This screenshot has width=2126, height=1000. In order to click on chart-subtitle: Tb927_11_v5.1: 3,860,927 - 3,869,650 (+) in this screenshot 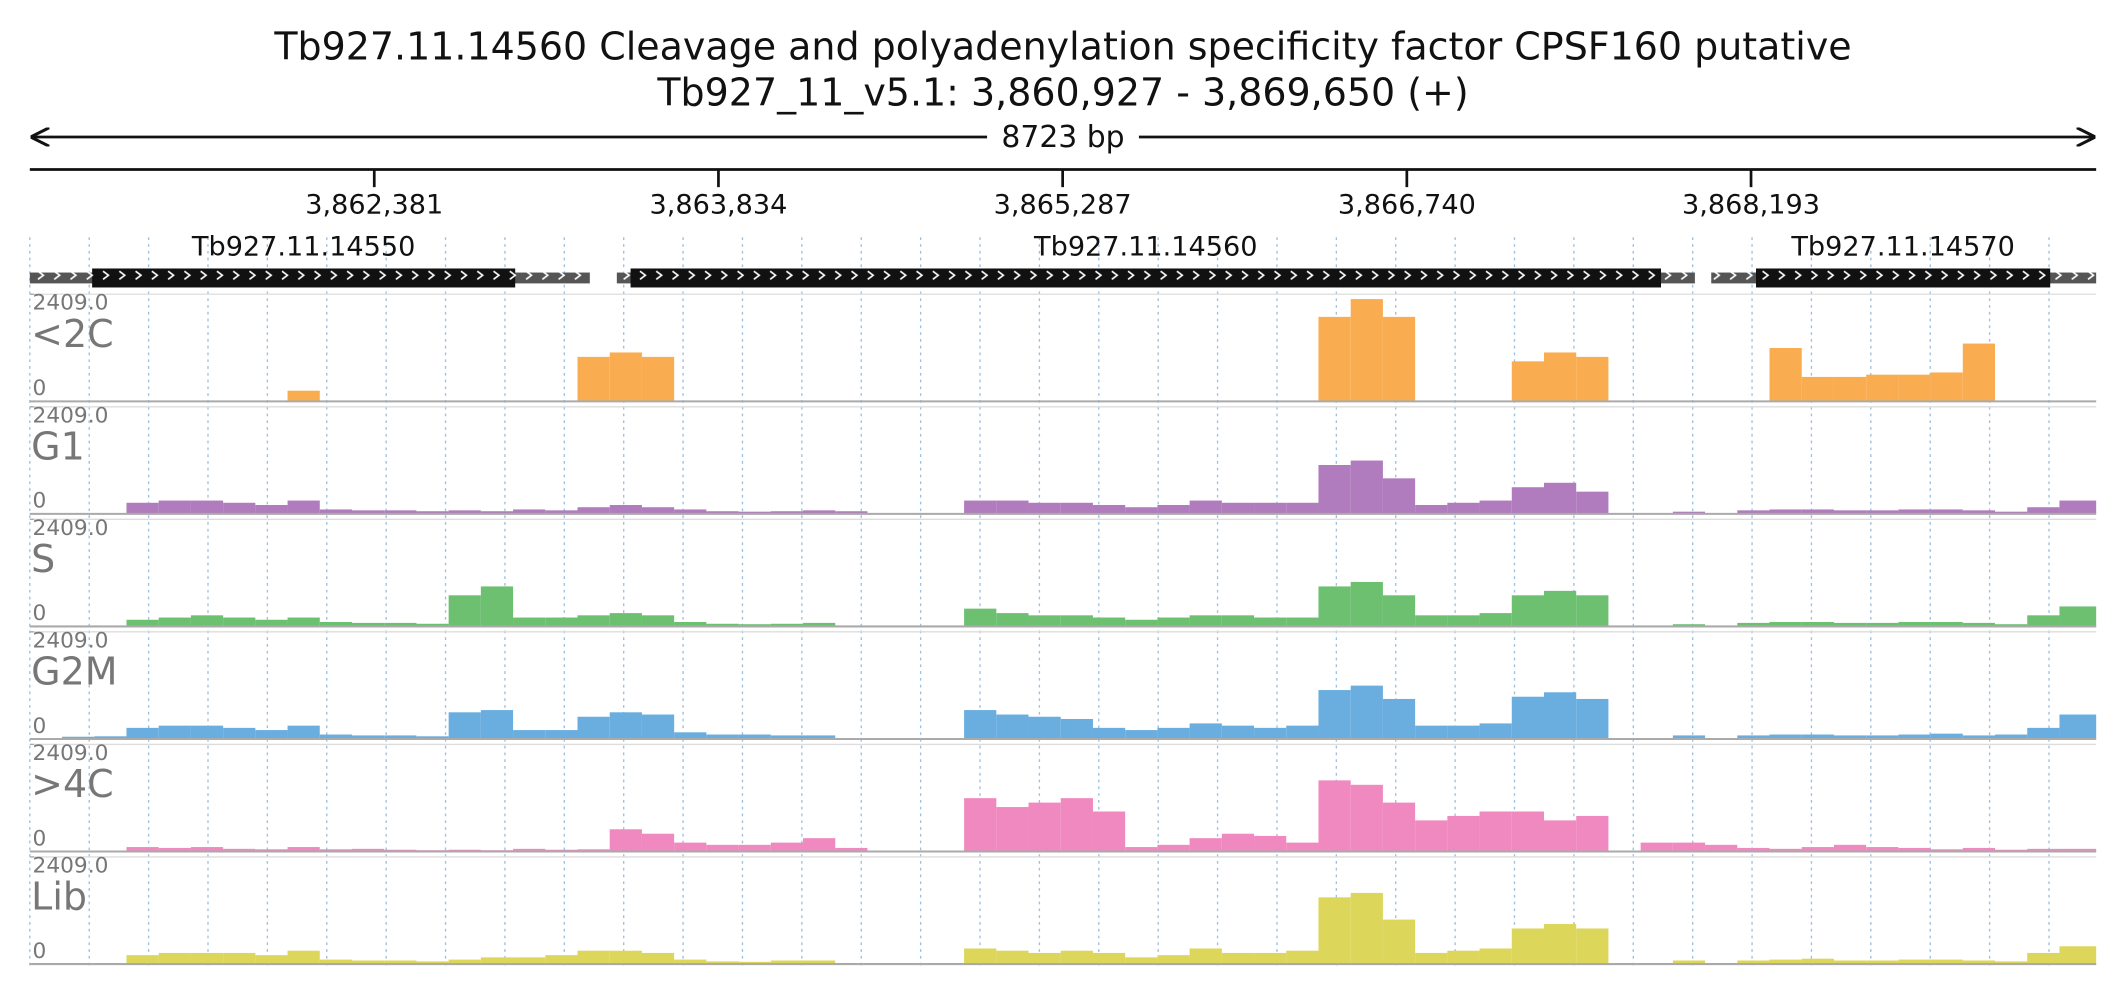, I will do `click(1062, 92)`.